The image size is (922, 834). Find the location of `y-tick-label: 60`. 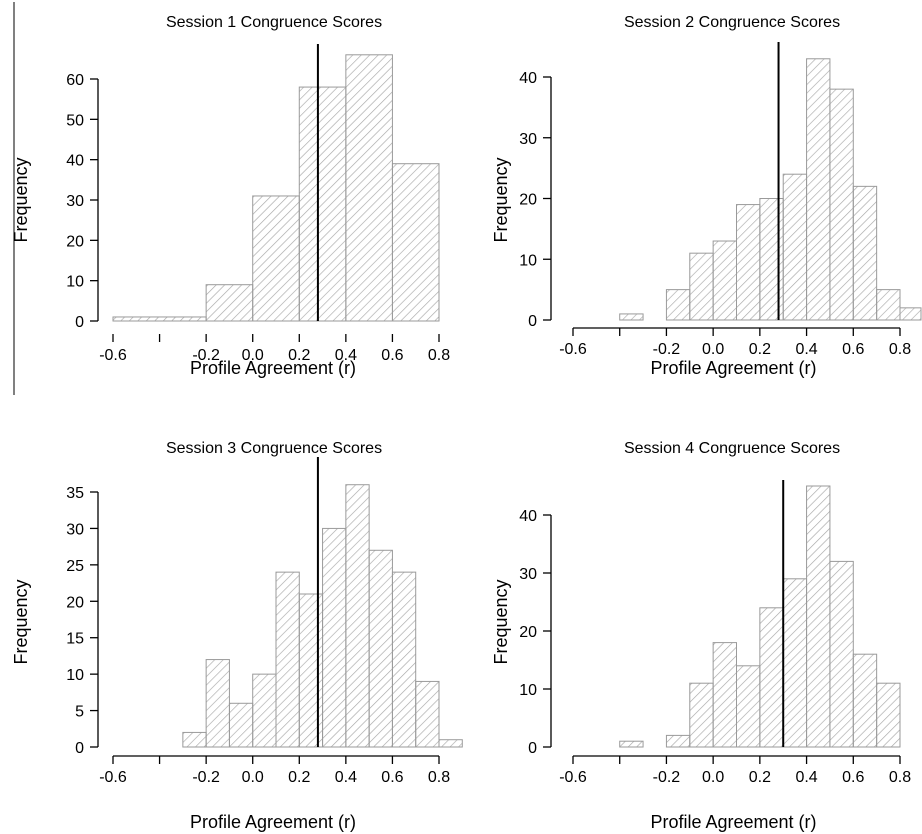

y-tick-label: 60 is located at coordinates (75, 80).